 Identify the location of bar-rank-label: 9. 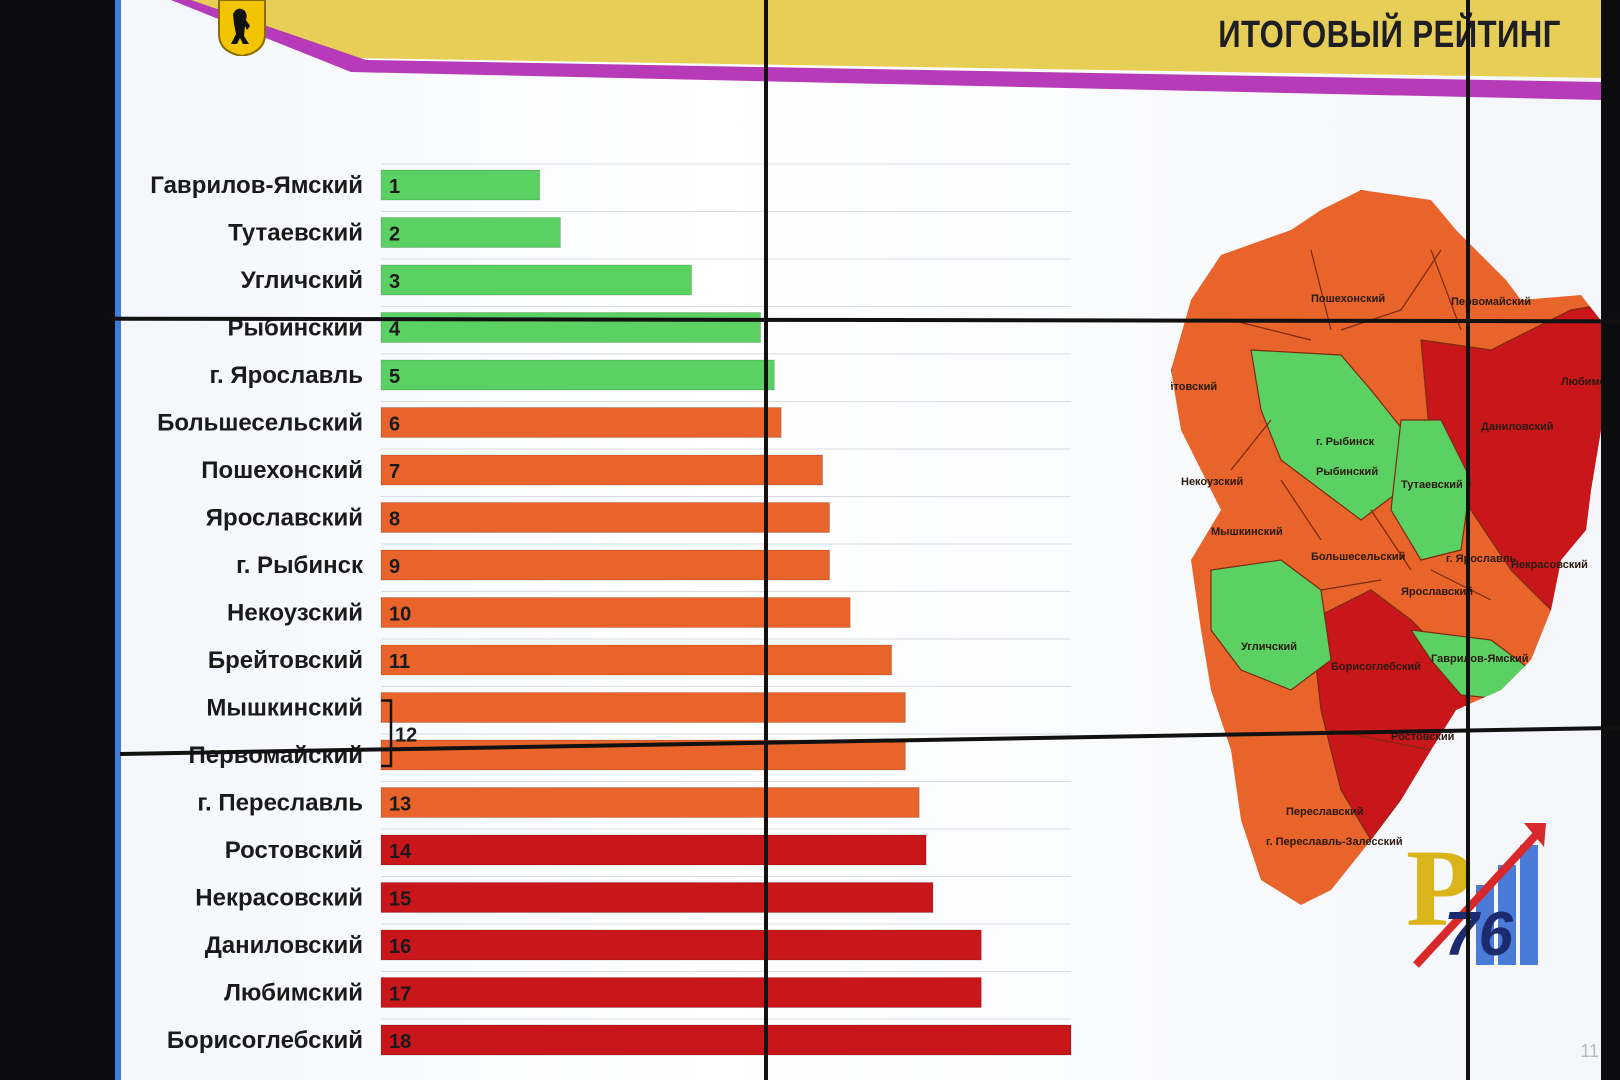
(394, 567).